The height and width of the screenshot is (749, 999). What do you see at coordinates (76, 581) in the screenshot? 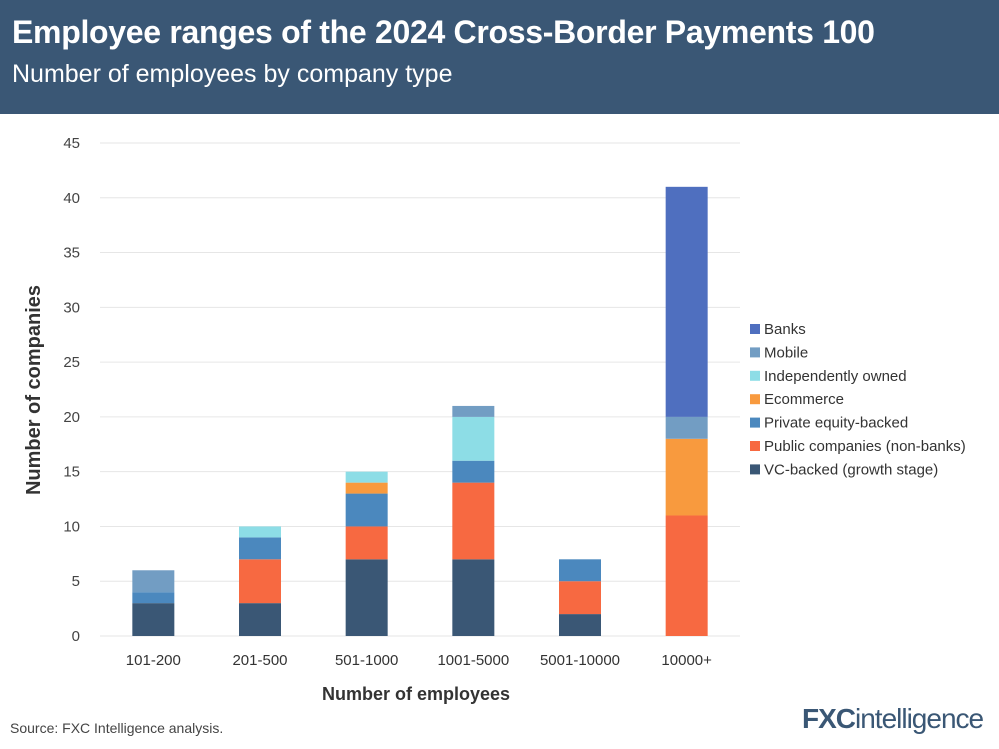
I see `y-tick-label: 5` at bounding box center [76, 581].